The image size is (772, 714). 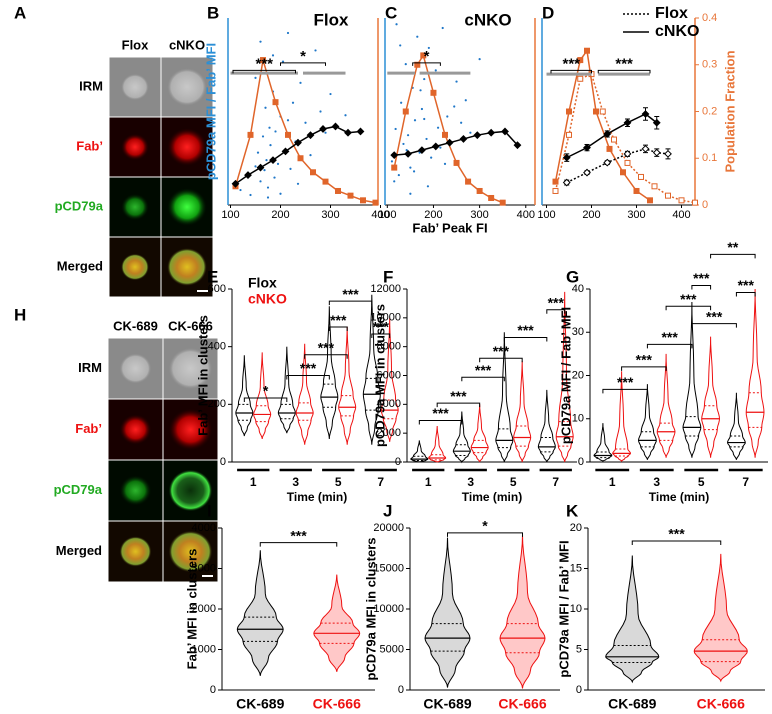 What do you see at coordinates (370, 608) in the screenshot?
I see `y-axis-label: pCD79a MFI in clusters` at bounding box center [370, 608].